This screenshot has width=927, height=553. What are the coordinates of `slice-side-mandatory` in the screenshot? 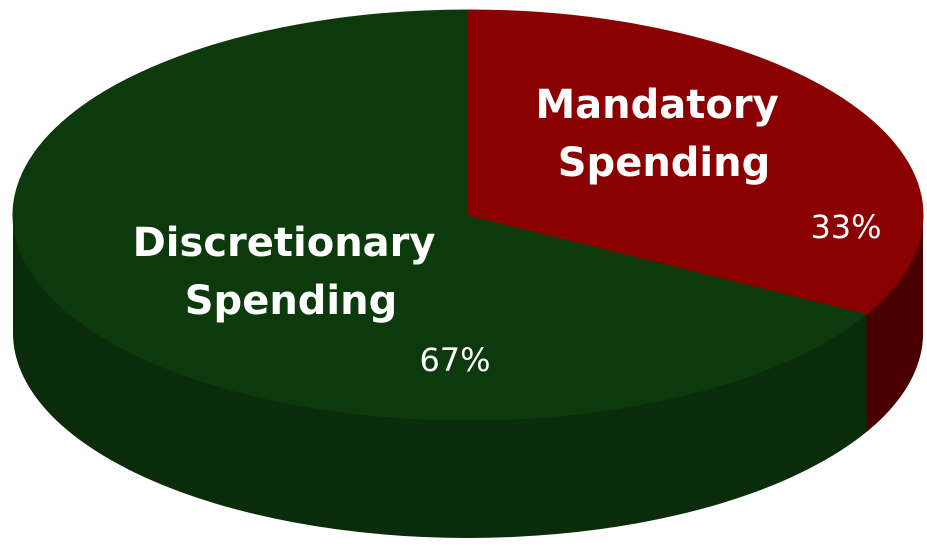 It's located at (894, 323).